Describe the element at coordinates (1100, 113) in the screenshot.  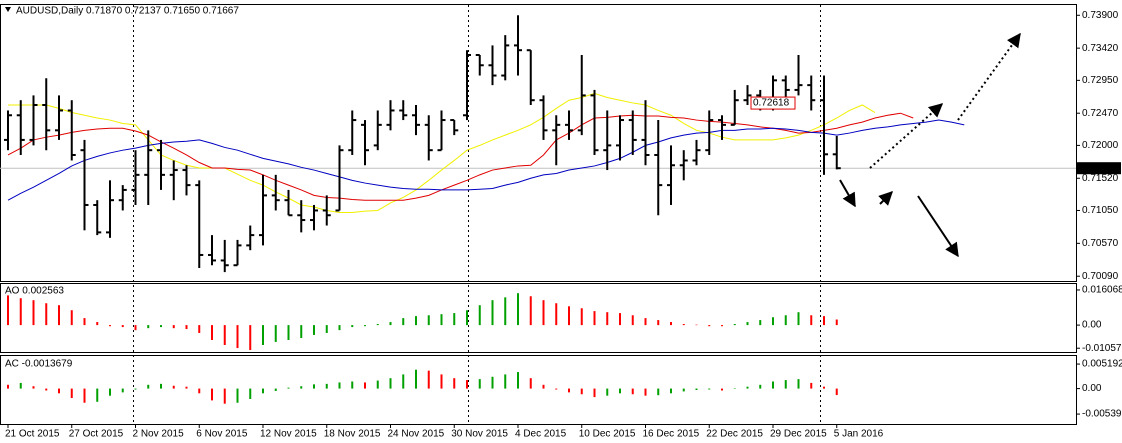
I see `y-tick-label: 0.72470` at that location.